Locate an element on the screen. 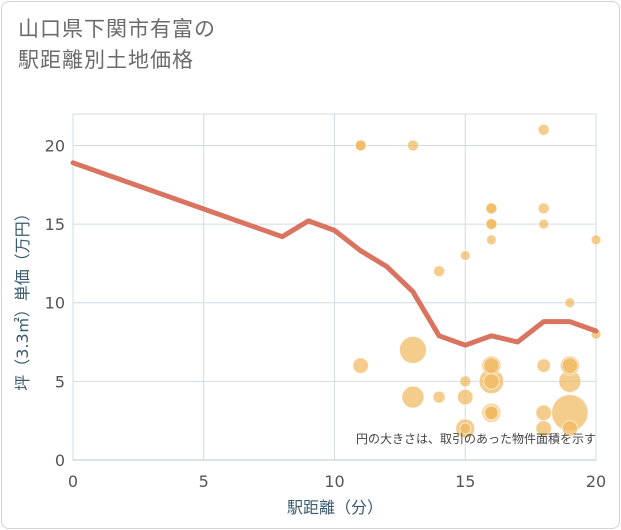 This screenshot has height=530, width=621. chart-title: 山口県下関市有富の 駅距離別土地価格 is located at coordinates (117, 45).